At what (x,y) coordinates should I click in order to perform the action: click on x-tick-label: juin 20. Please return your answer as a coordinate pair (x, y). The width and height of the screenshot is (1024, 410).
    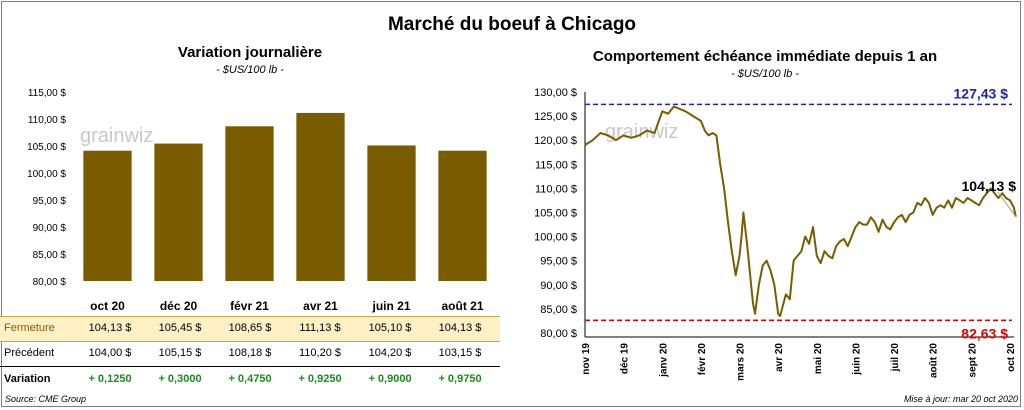
    Looking at the image, I should click on (856, 359).